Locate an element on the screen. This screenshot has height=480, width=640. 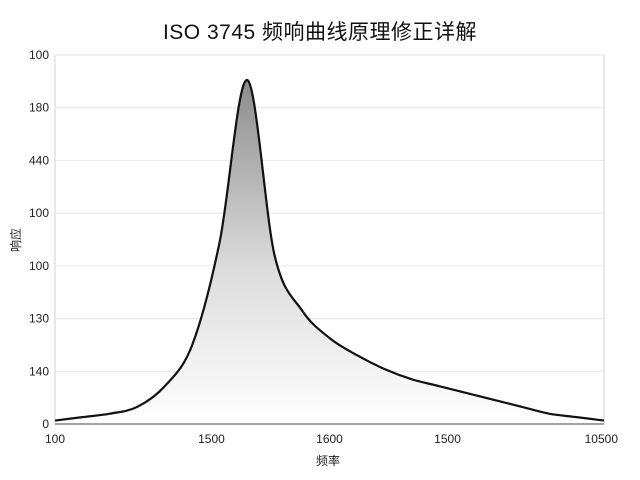
x-tick-label: 10500 is located at coordinates (602, 439).